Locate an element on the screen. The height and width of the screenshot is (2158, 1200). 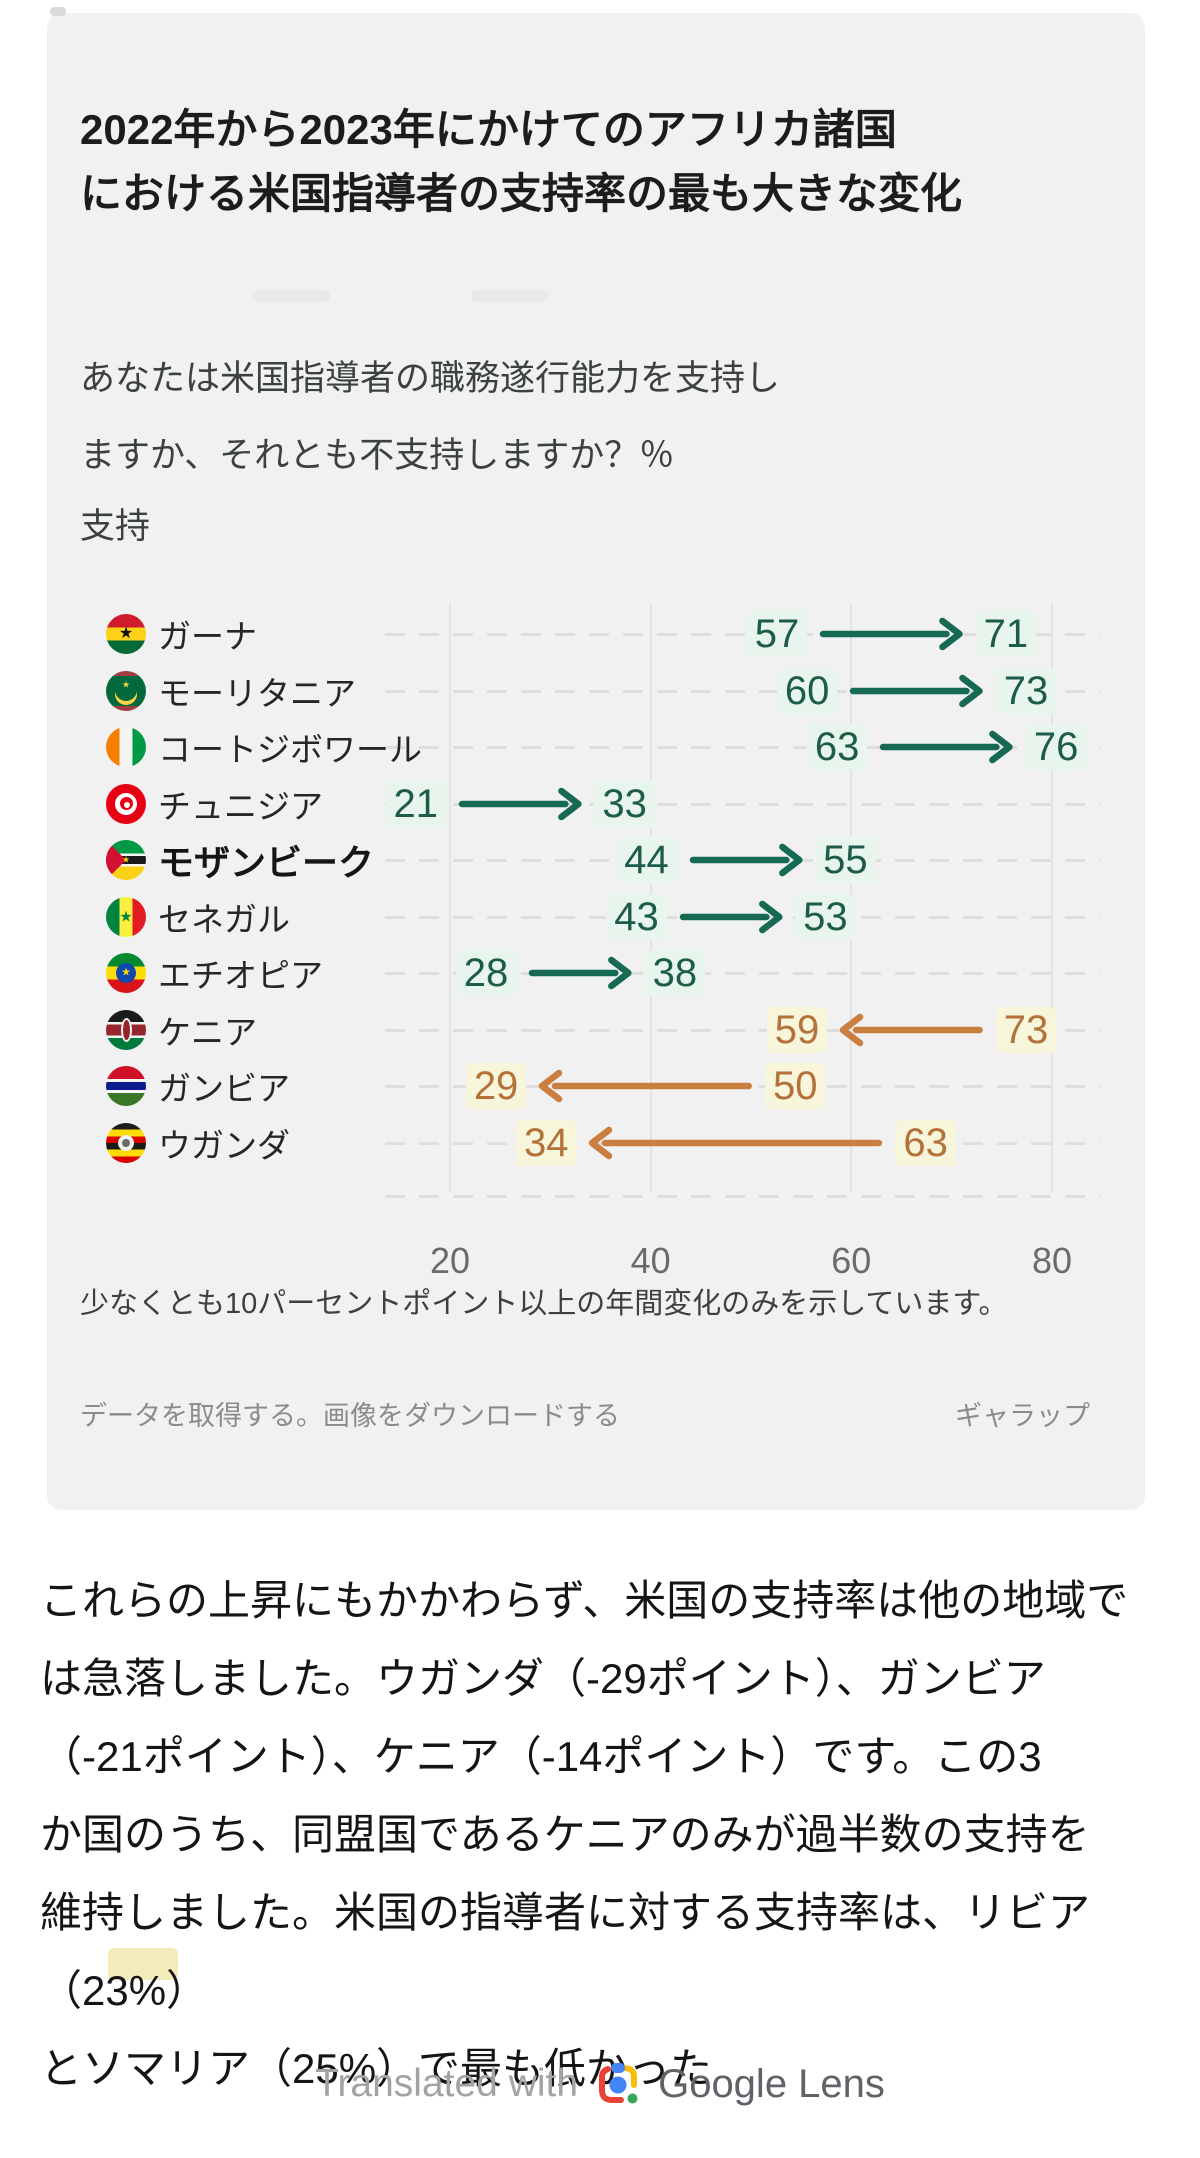
article-text-line: これらの上昇にもかかわらず、米国の支持率は他の地域で is located at coordinates (584, 1600).